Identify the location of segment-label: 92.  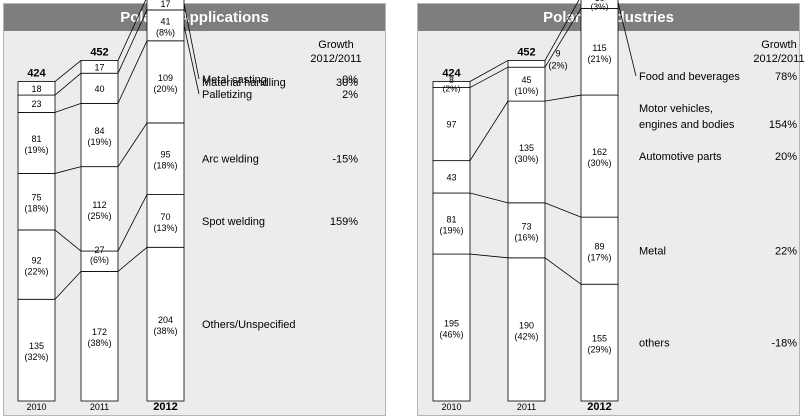
(36, 261).